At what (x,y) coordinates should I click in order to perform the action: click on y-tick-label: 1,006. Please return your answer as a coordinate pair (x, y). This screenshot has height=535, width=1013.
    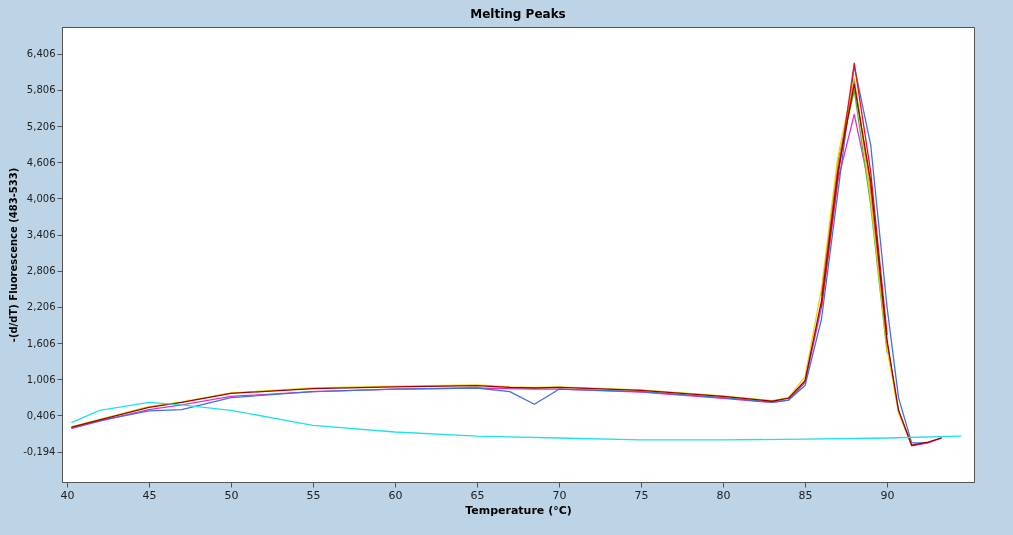
    Looking at the image, I should click on (41, 379).